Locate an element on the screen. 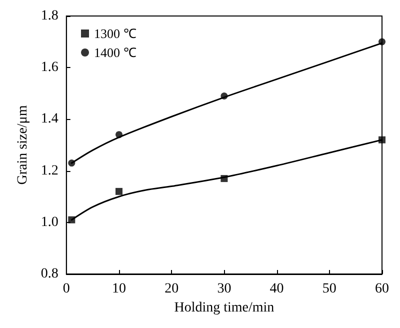  y-tick-label: 1.8 is located at coordinates (49, 16).